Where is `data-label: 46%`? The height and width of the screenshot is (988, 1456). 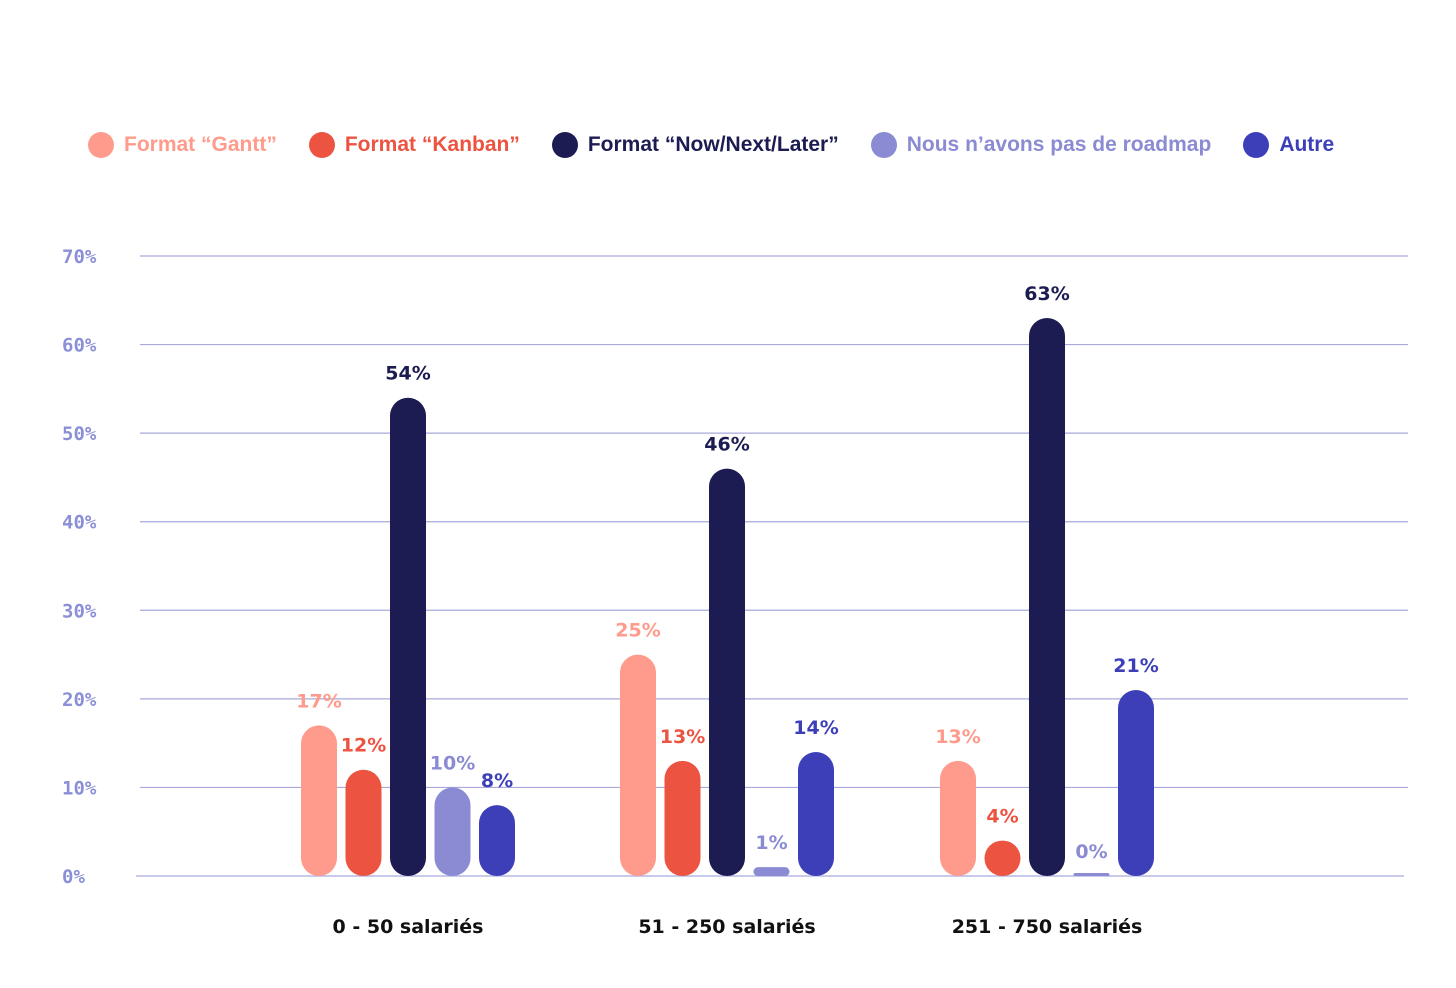 data-label: 46% is located at coordinates (726, 445).